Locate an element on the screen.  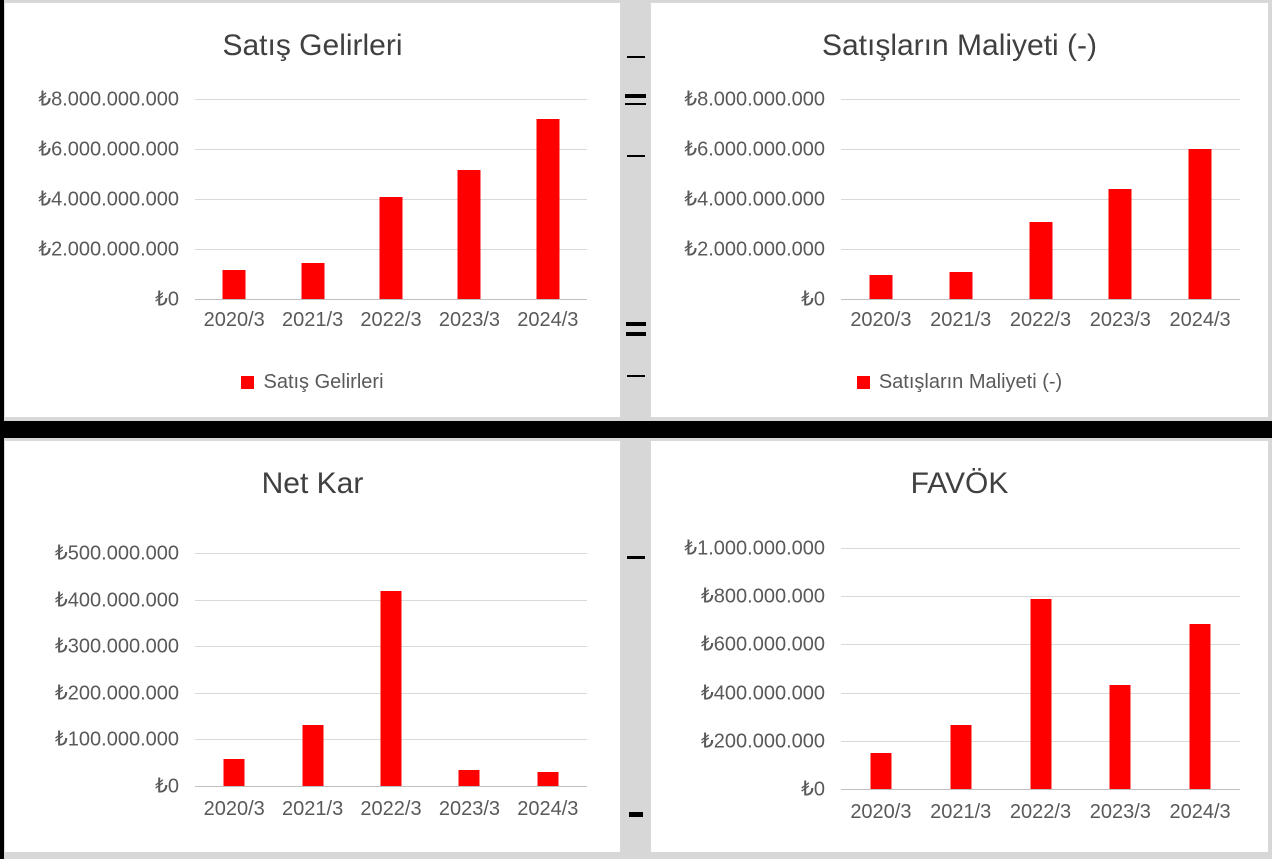
chart-title: Satışların Maliyeti (-) is located at coordinates (959, 45).